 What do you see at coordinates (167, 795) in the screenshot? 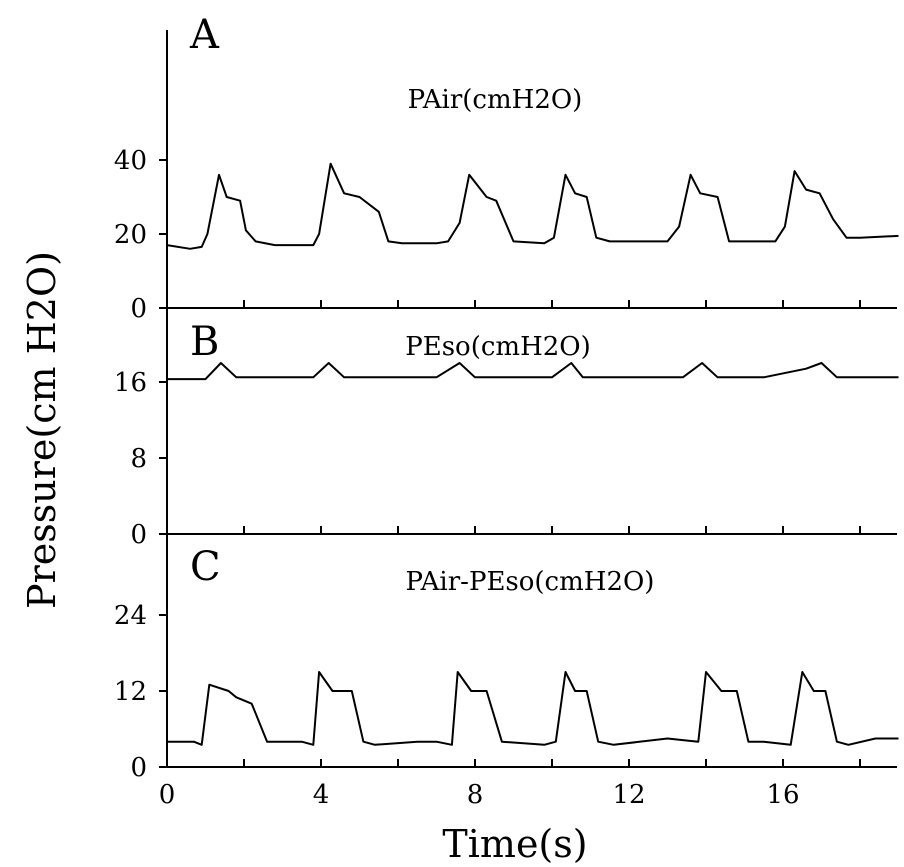
I see `x-tick-label: 0` at bounding box center [167, 795].